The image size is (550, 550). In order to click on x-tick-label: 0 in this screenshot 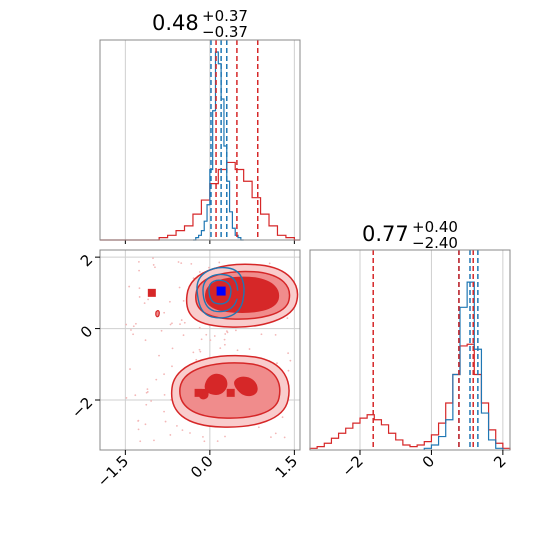, I will do `click(428, 461)`.